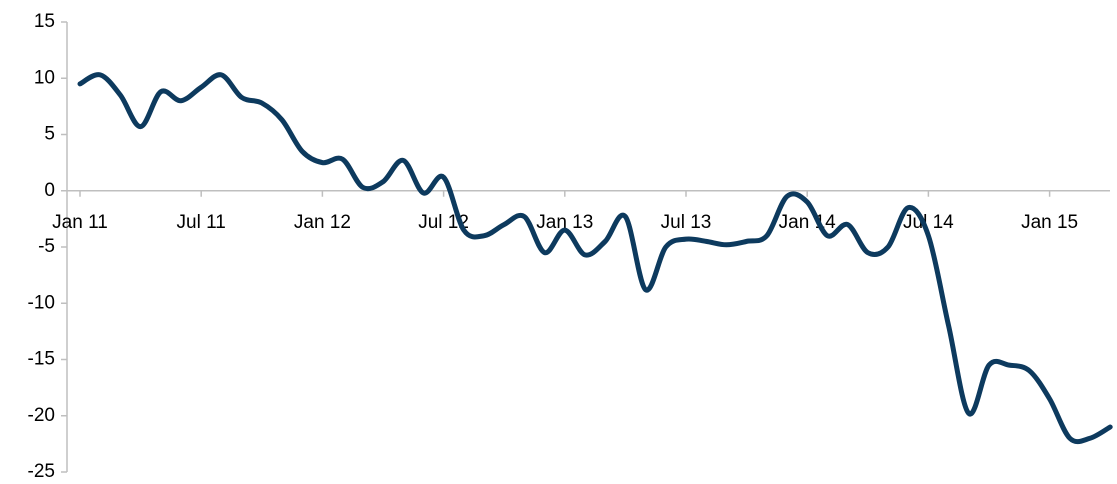  What do you see at coordinates (201, 222) in the screenshot?
I see `x-tick-label: Jul 11` at bounding box center [201, 222].